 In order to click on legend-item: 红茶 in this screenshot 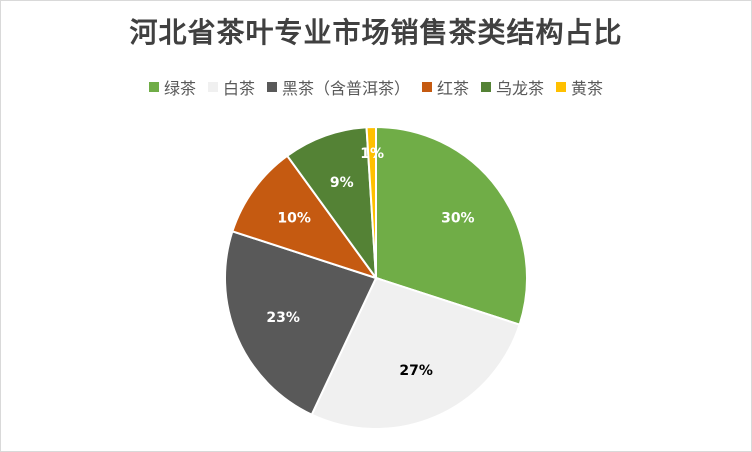, I will do `click(445, 87)`.